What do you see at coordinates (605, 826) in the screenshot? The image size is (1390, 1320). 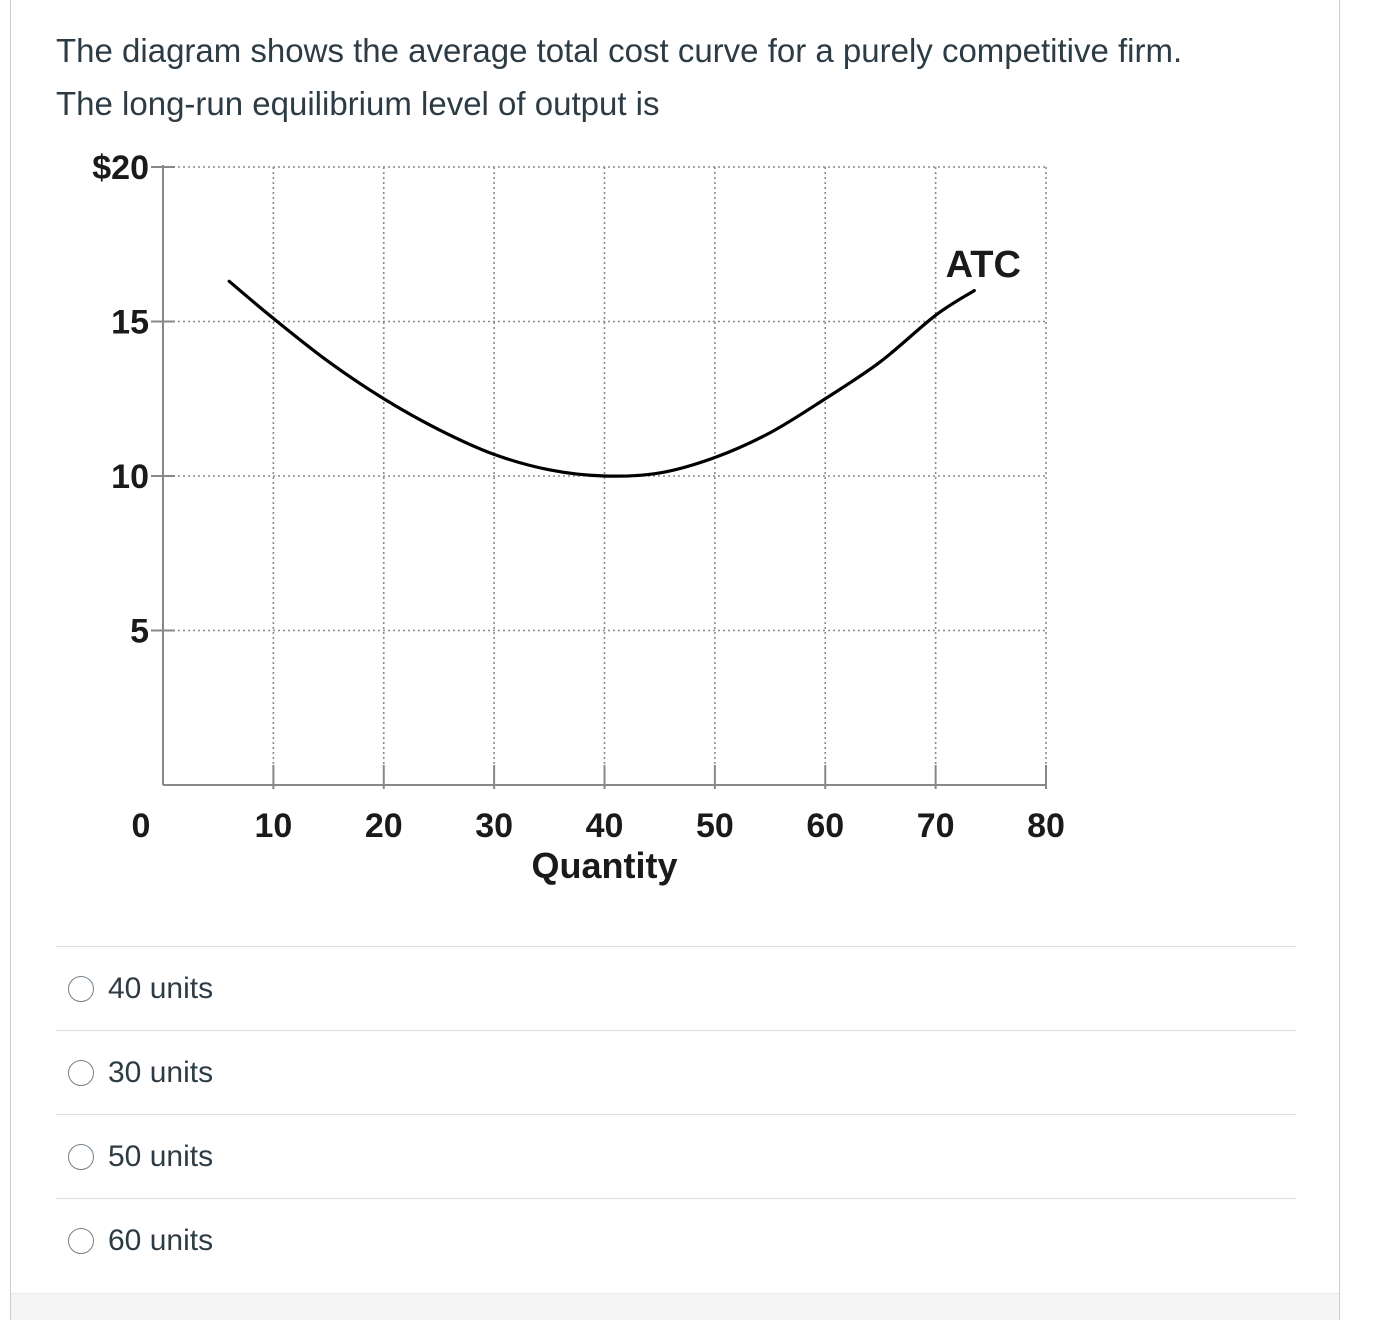 I see `x-tick-label: 40` at bounding box center [605, 826].